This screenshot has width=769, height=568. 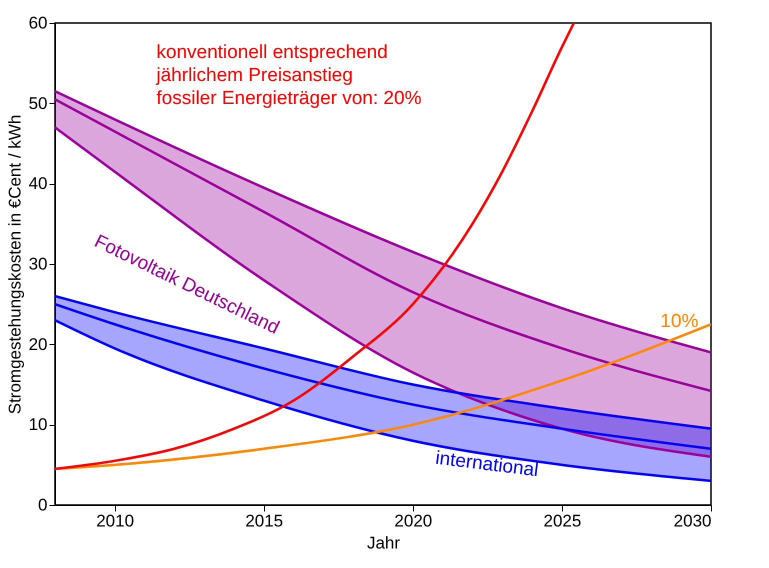 What do you see at coordinates (383, 543) in the screenshot?
I see `x-axis-title: Jahr` at bounding box center [383, 543].